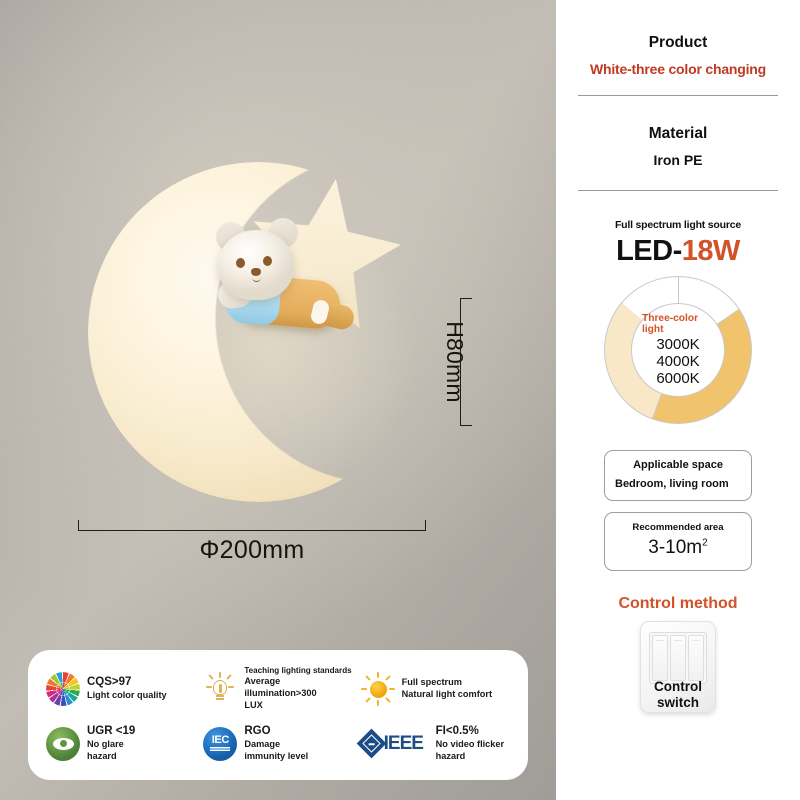  I want to click on kelvin-4000: 4000K, so click(678, 361).